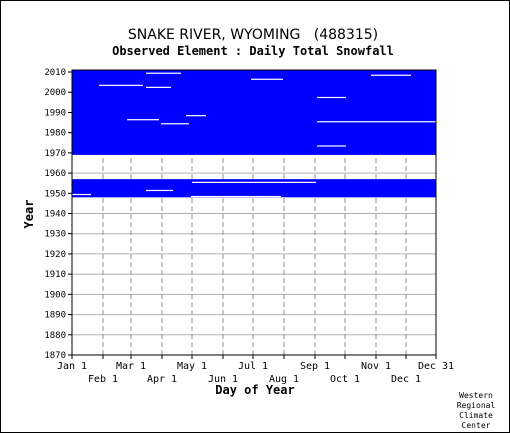 Image resolution: width=510 pixels, height=433 pixels. What do you see at coordinates (55, 235) in the screenshot?
I see `y-tick-label: 1930` at bounding box center [55, 235].